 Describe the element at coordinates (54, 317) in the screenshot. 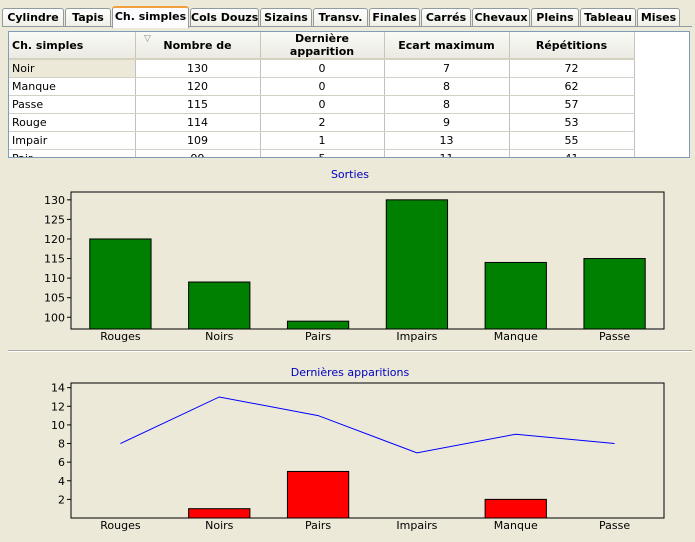

I see `sorties-ytick-label: 100` at that location.